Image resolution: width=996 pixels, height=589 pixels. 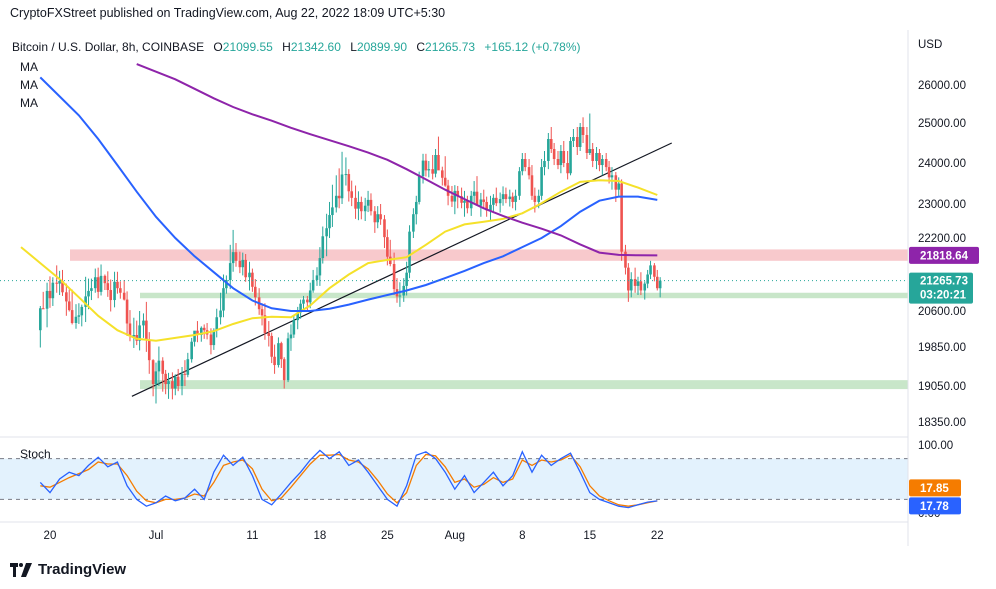 What do you see at coordinates (29, 85) in the screenshot?
I see `ma-label-2: MA` at bounding box center [29, 85].